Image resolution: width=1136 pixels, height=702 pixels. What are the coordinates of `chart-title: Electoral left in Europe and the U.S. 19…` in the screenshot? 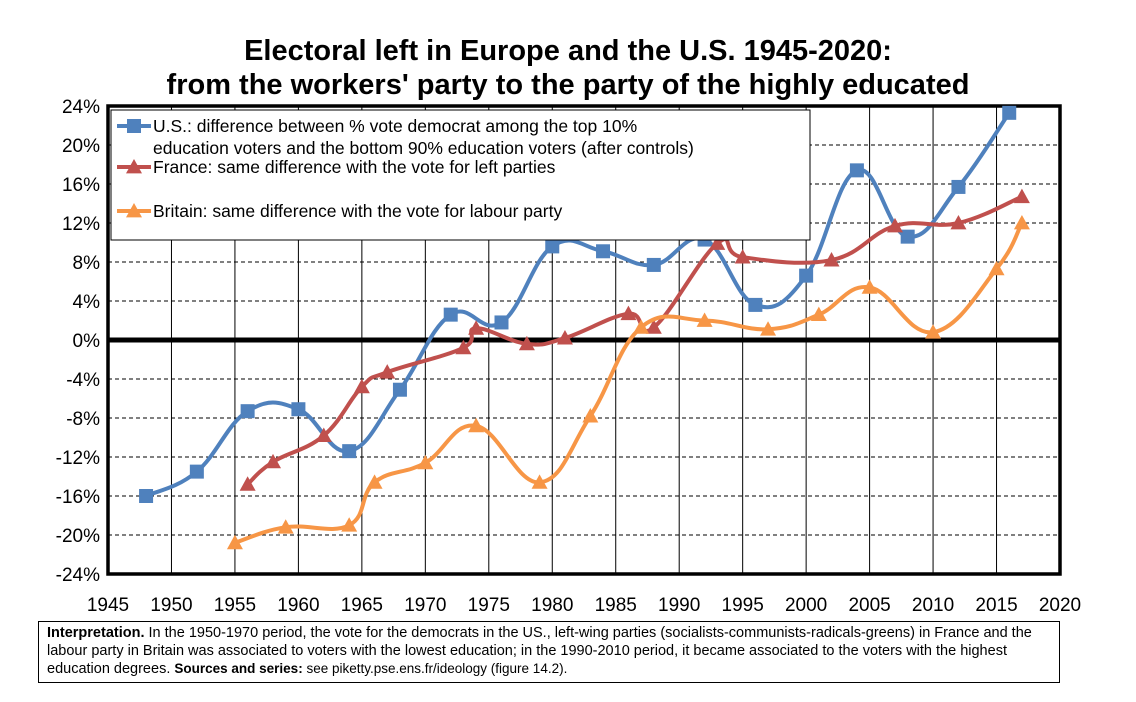 It's located at (568, 68).